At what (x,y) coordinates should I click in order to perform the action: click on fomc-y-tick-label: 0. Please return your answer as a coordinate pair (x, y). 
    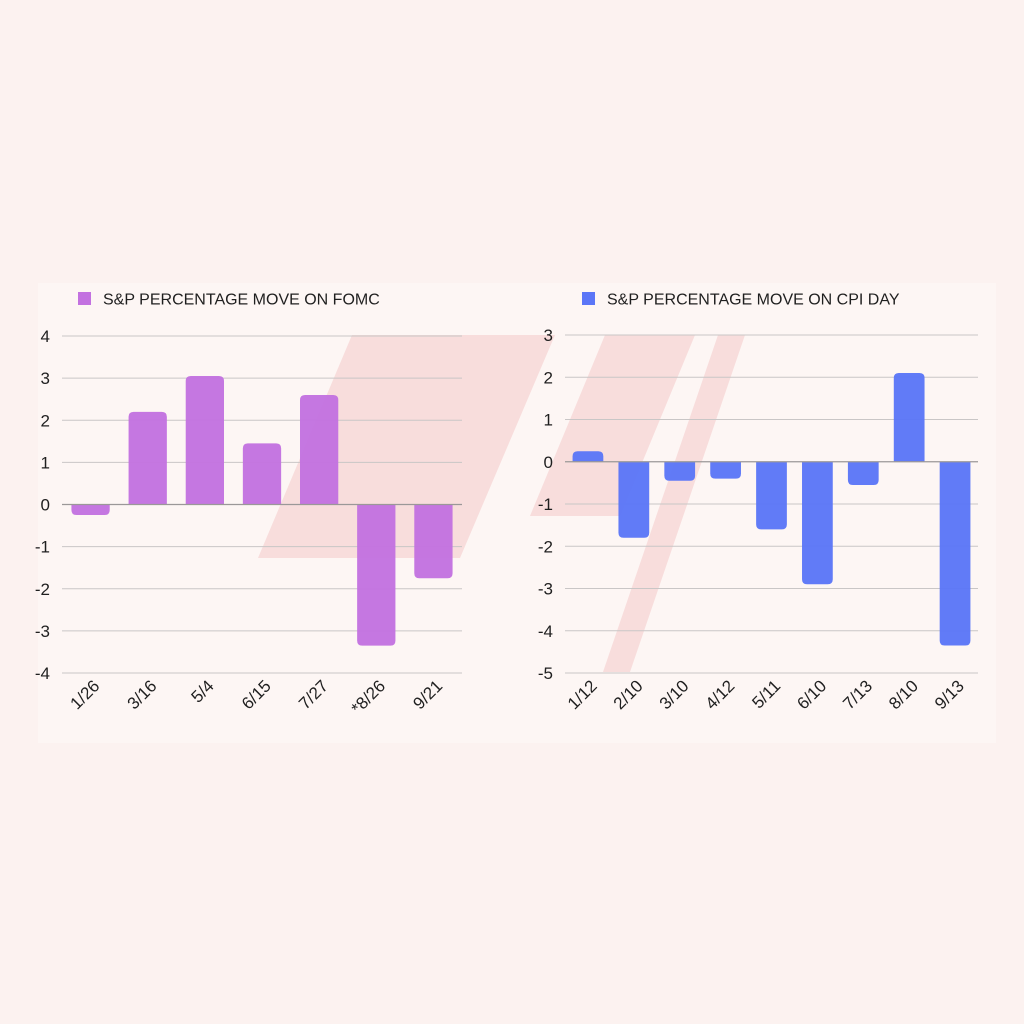
    Looking at the image, I should click on (45, 505).